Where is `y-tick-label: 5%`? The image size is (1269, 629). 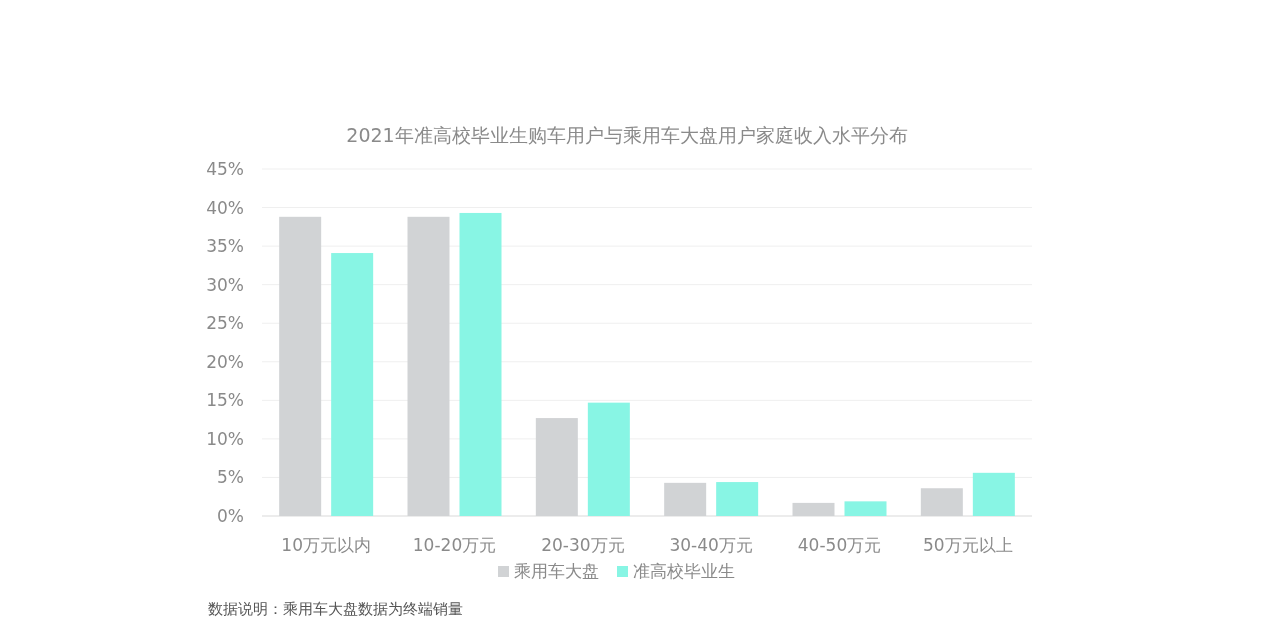 y-tick-label: 5% is located at coordinates (230, 477).